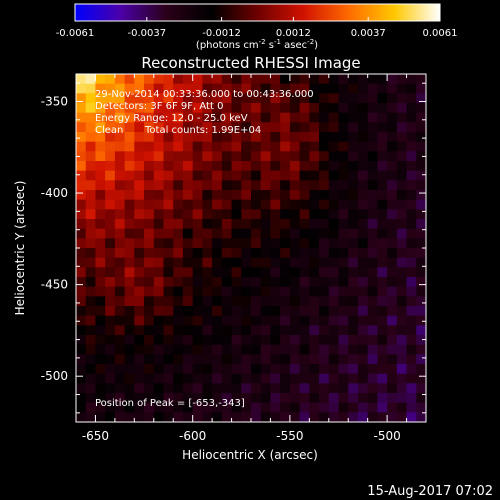 This screenshot has height=500, width=500. What do you see at coordinates (257, 28) in the screenshot?
I see `colorbar-ticks: -0.0061 -0.0037 -0.0012 0.0012 0.0037 0.0061` at bounding box center [257, 28].